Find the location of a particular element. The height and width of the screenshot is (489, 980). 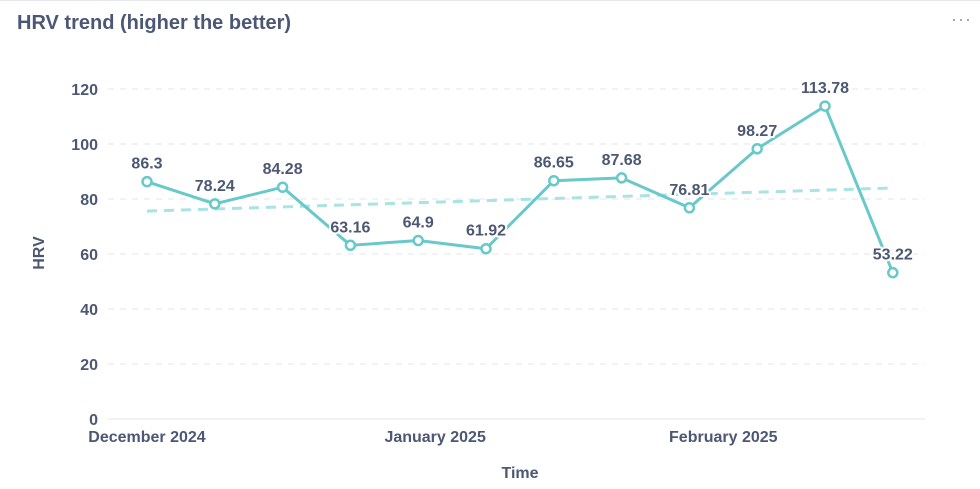

data-label: 53.22 is located at coordinates (893, 255).